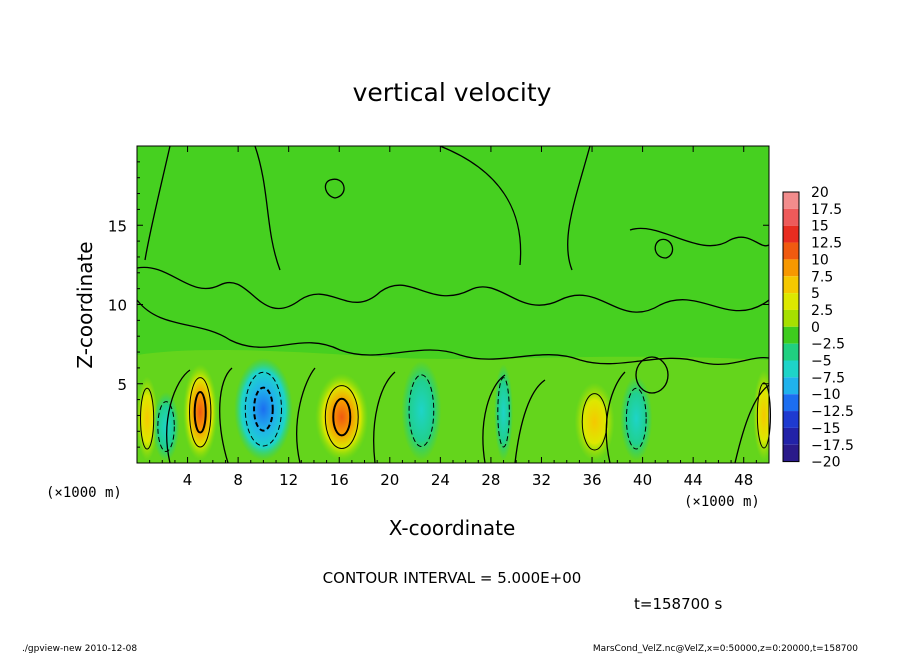  I want to click on y-tick-label: 15, so click(117, 226).